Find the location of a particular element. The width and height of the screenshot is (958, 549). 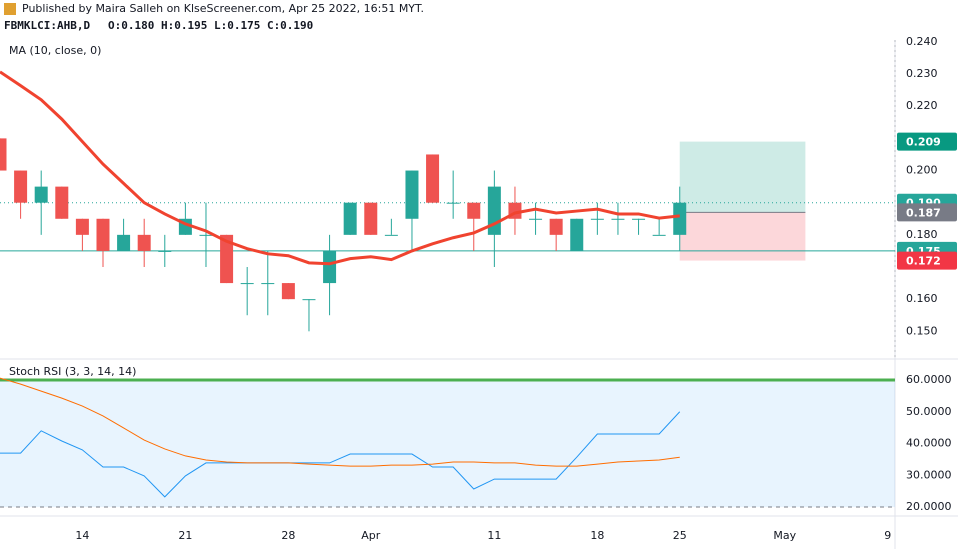

y-tick-label: 60.0000 is located at coordinates (929, 379).